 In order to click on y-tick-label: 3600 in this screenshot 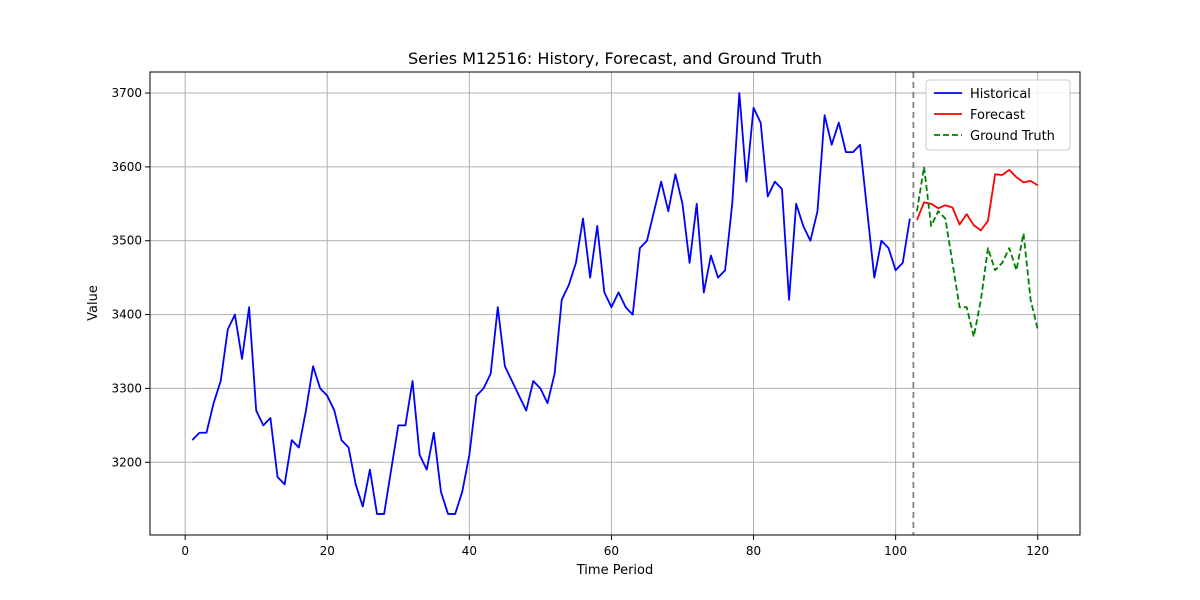, I will do `click(126, 167)`.